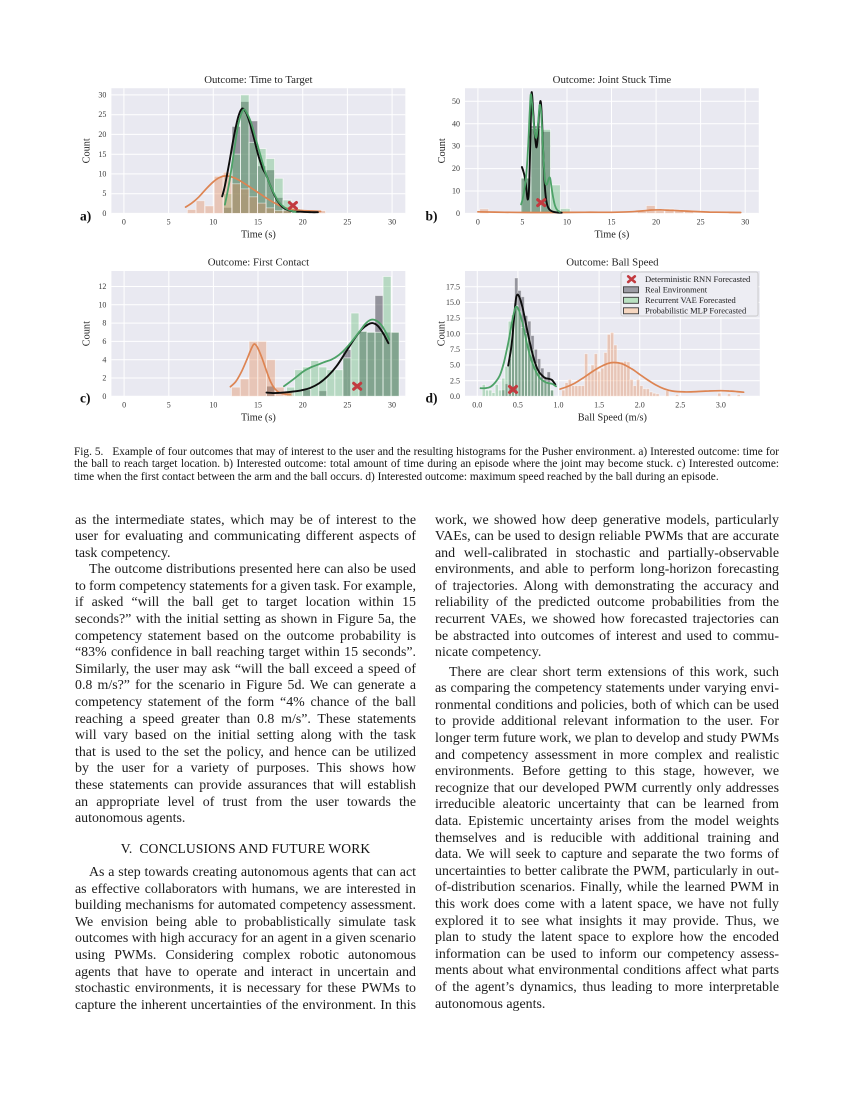 This screenshot has width=850, height=1100. Describe the element at coordinates (612, 263) in the screenshot. I see `svg-text: Outcome: Ball Speed` at that location.